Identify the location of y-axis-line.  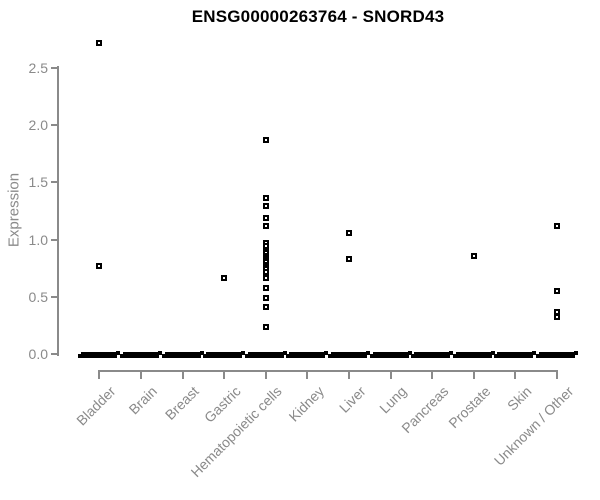
(57, 211).